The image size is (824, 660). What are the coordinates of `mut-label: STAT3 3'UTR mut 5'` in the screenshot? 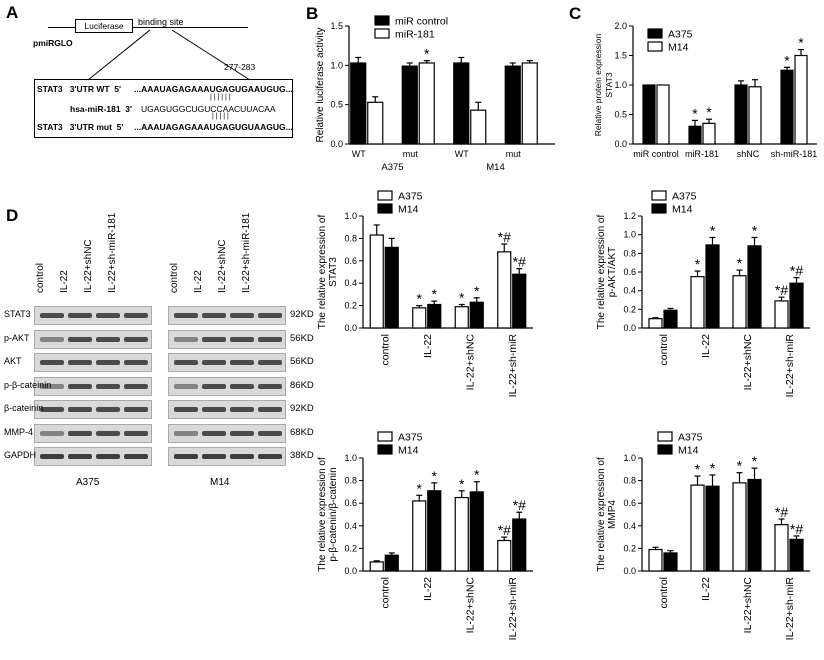 It's located at (80, 127).